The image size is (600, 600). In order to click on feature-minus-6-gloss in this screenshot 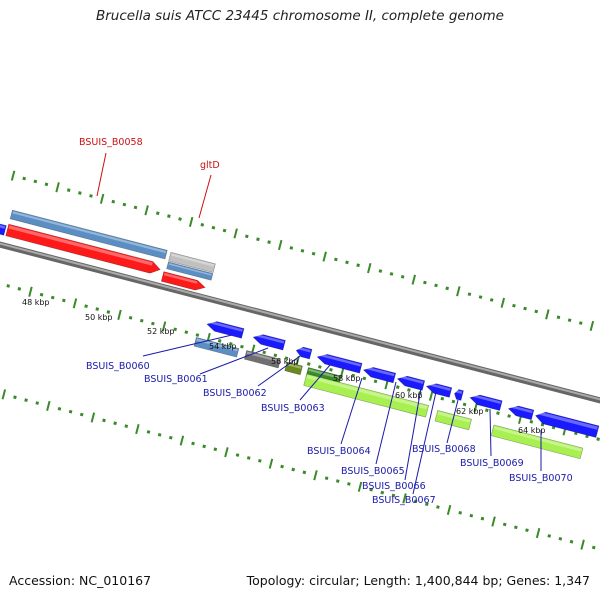, I will do `click(411, 379)`.